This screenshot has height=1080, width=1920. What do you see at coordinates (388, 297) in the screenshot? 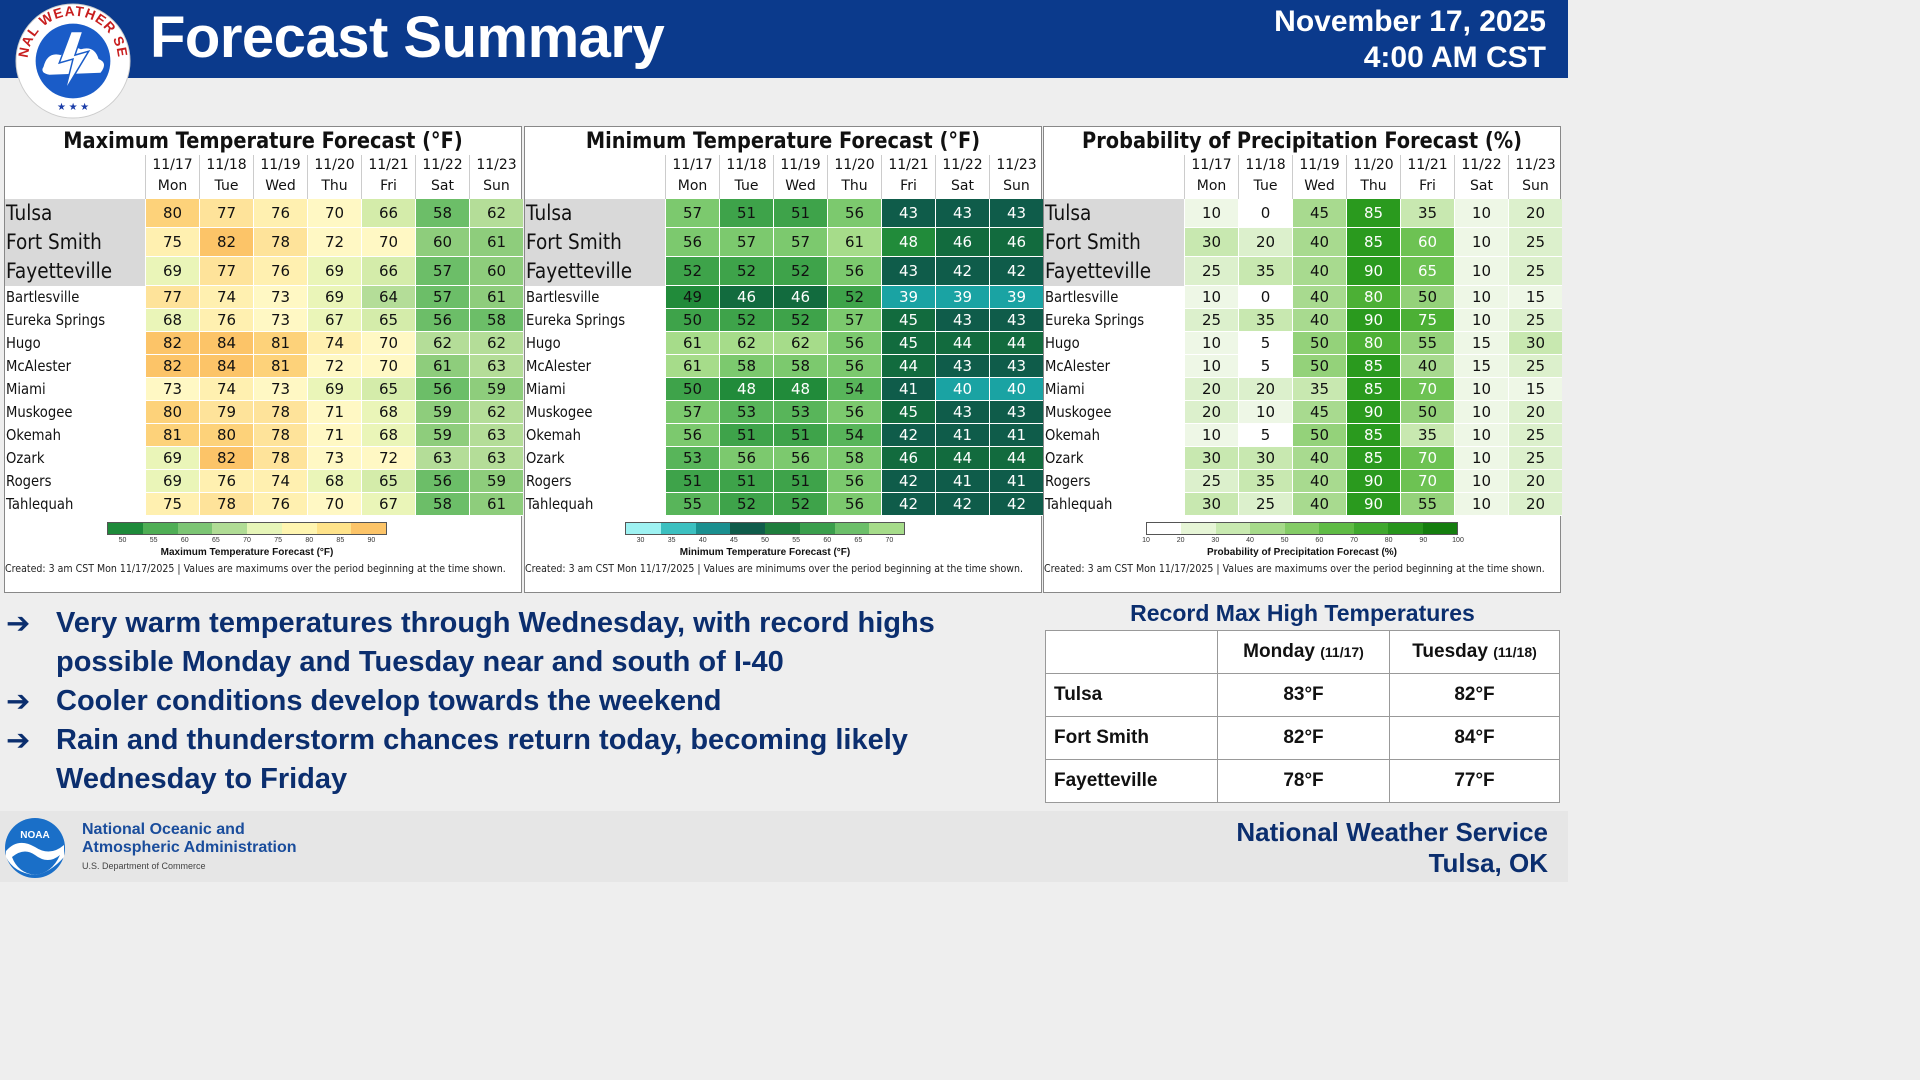
I see `forecast-cell: 64` at bounding box center [388, 297].